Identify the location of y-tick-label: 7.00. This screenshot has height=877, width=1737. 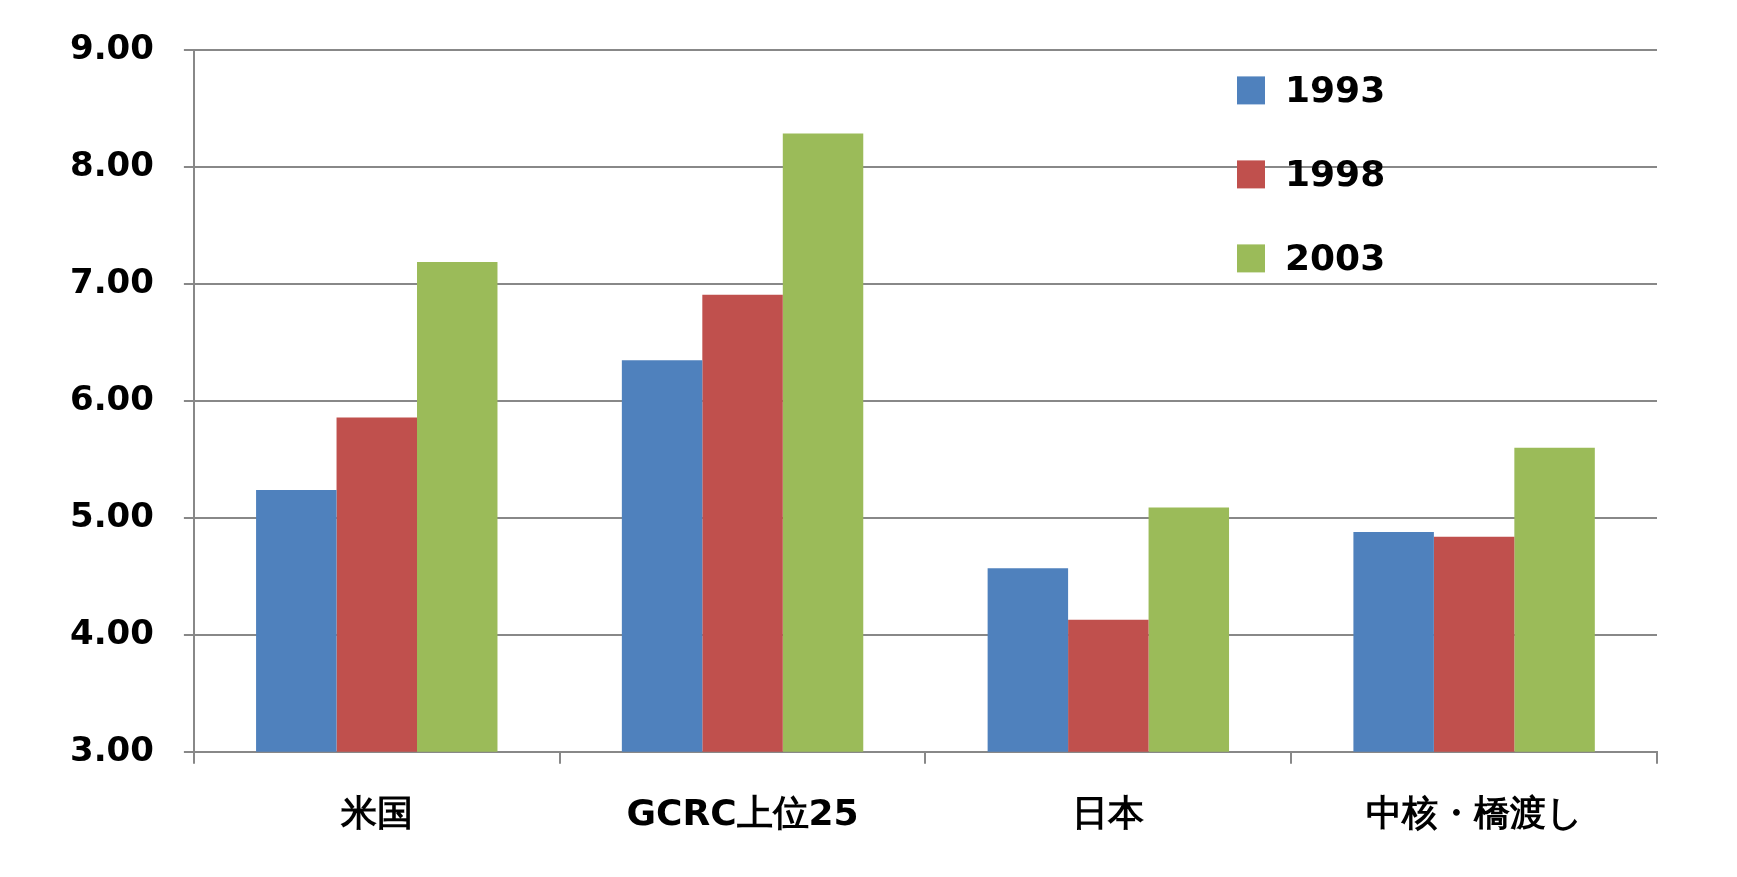
(112, 281).